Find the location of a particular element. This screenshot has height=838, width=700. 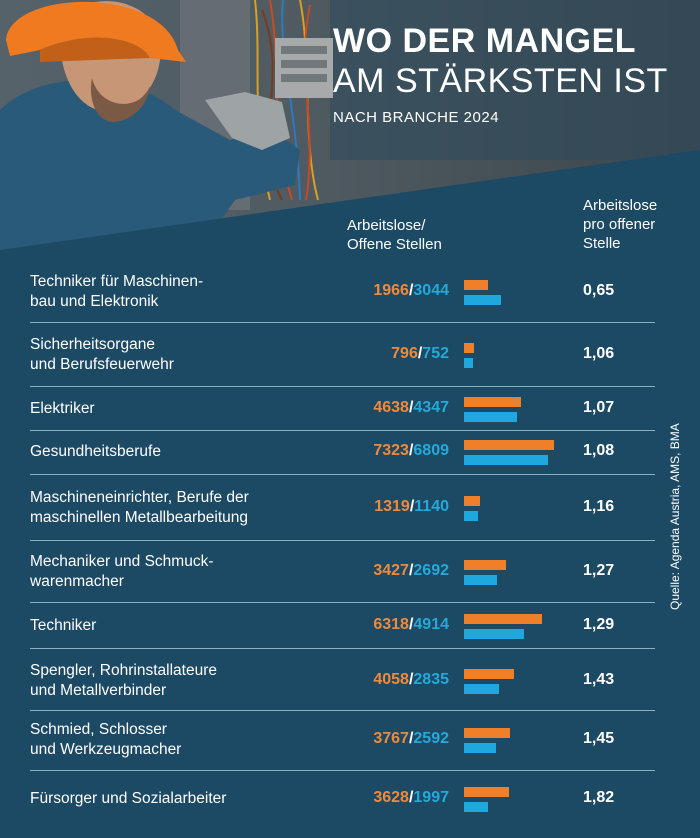

category-label-line: und Berufsfeuerwehr is located at coordinates (102, 364).